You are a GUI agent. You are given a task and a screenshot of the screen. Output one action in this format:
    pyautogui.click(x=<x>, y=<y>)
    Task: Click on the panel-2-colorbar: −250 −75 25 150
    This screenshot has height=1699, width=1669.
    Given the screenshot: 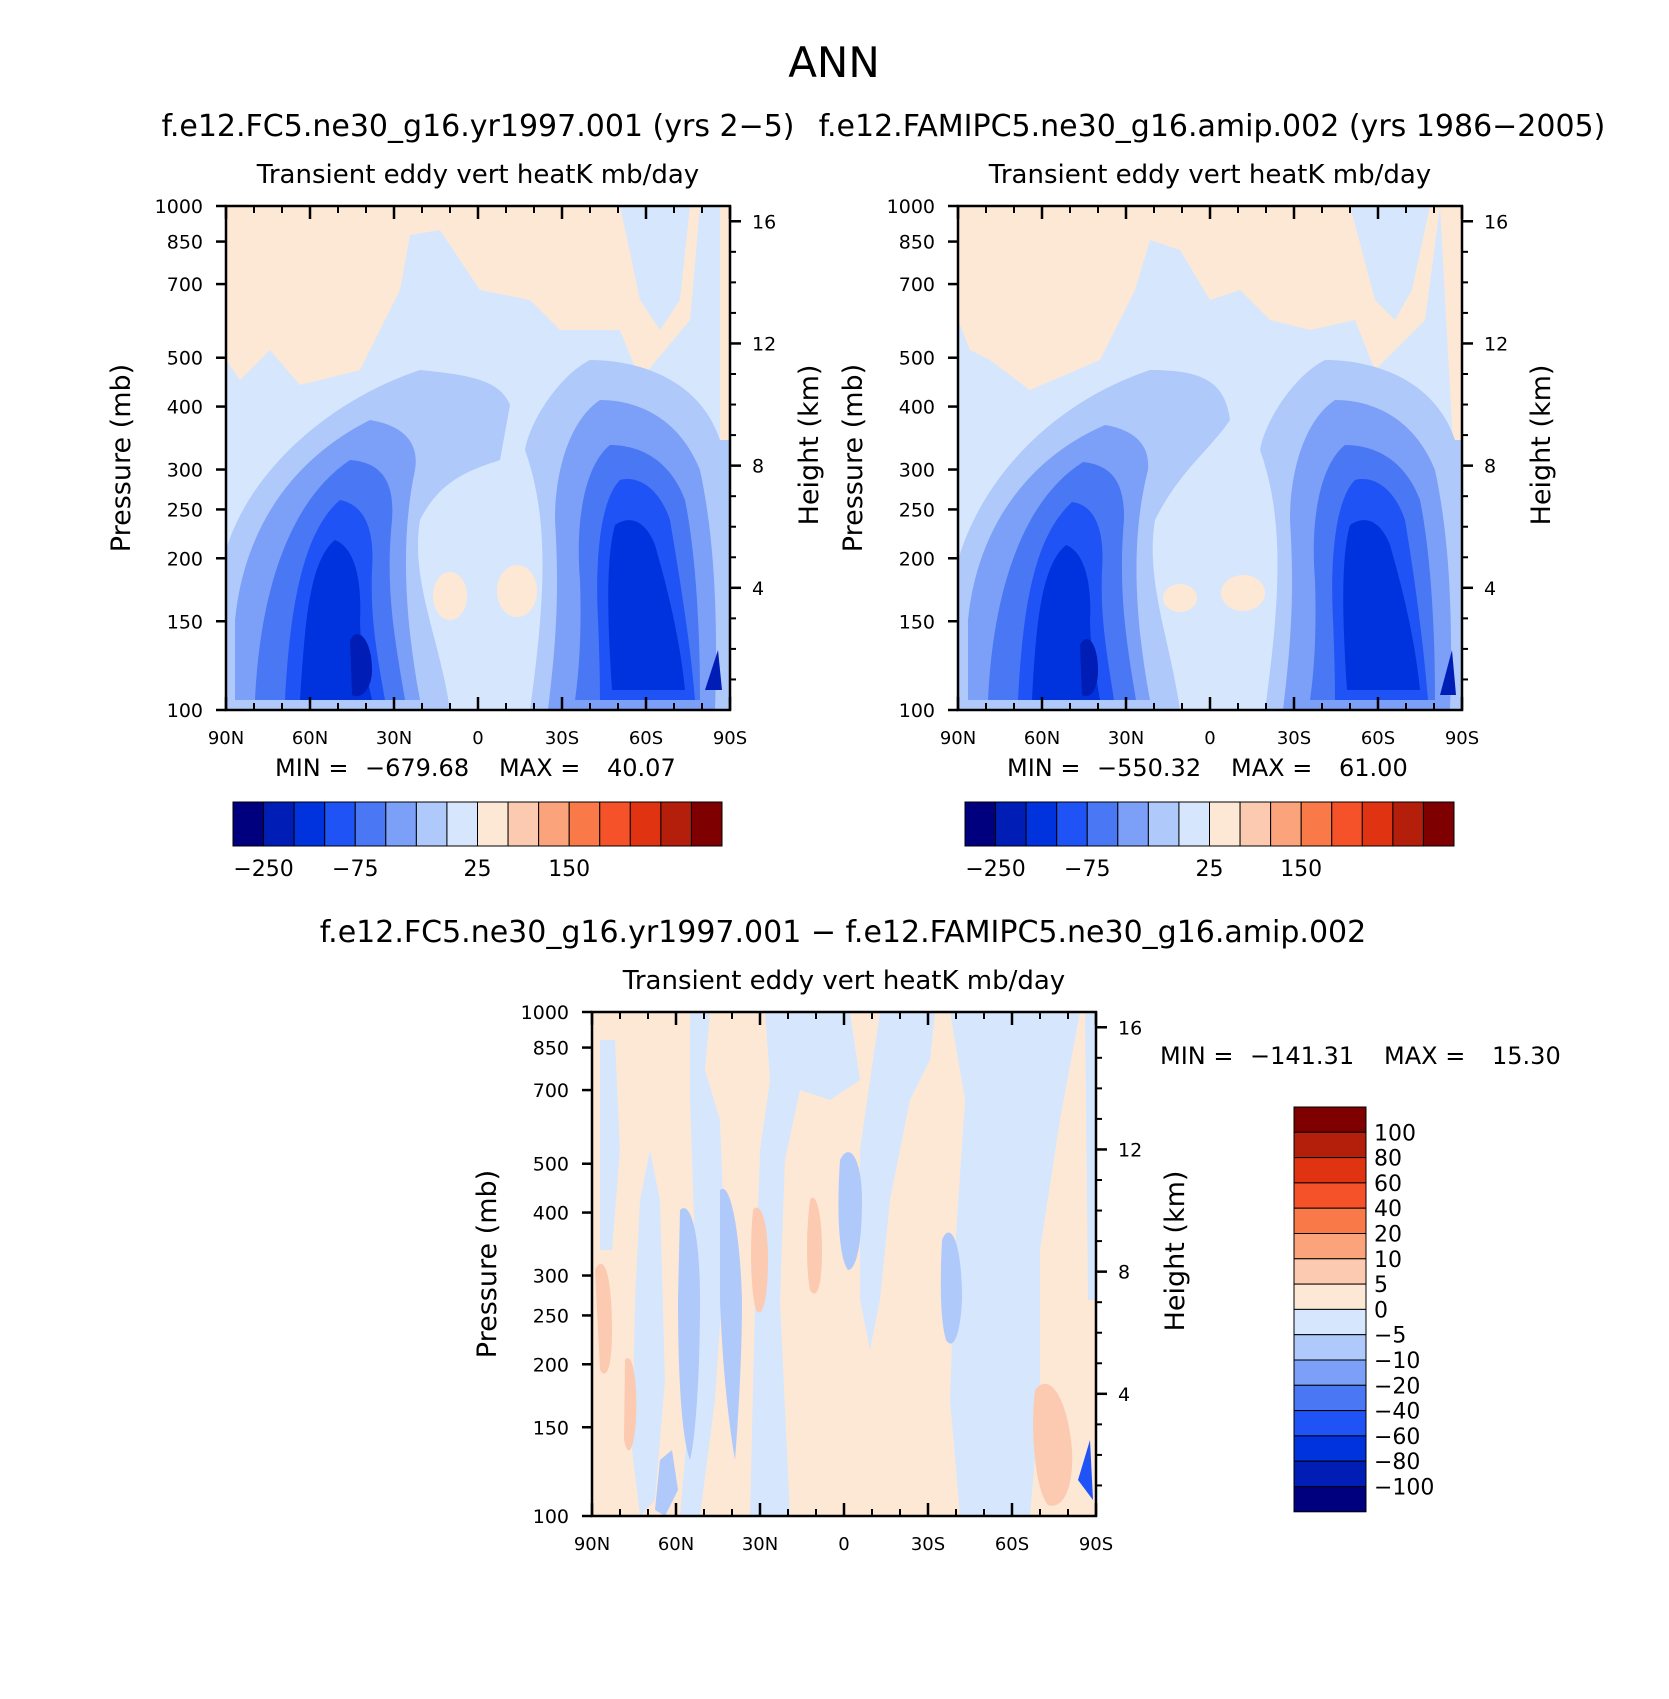 What is the action you would take?
    pyautogui.click(x=1209, y=841)
    